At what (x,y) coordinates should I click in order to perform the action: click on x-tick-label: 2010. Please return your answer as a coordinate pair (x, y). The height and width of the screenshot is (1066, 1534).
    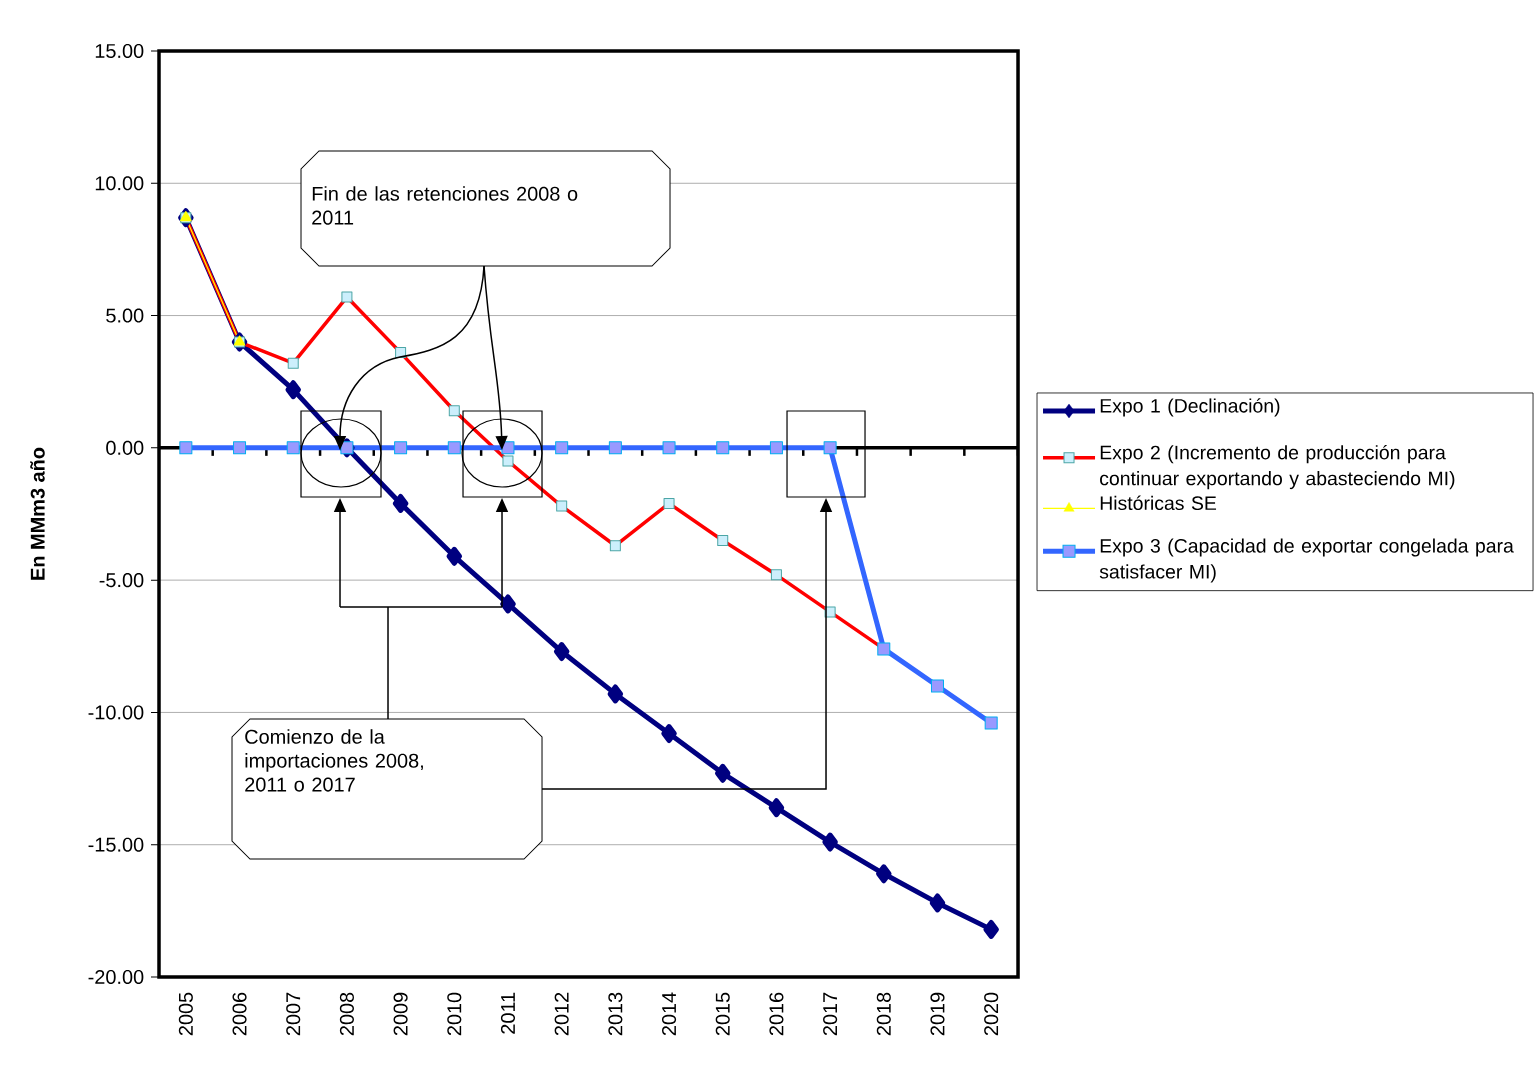
    Looking at the image, I should click on (454, 1014).